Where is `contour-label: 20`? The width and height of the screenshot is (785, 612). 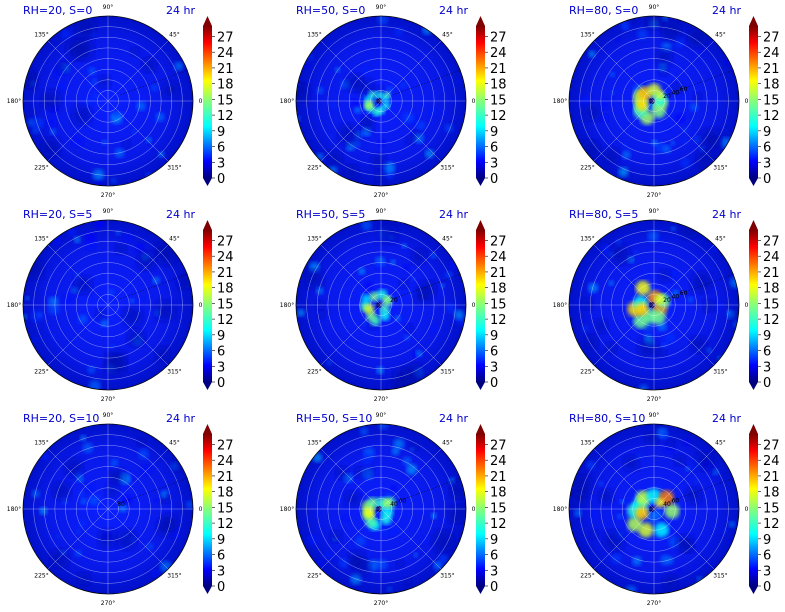 contour-label: 20 is located at coordinates (394, 300).